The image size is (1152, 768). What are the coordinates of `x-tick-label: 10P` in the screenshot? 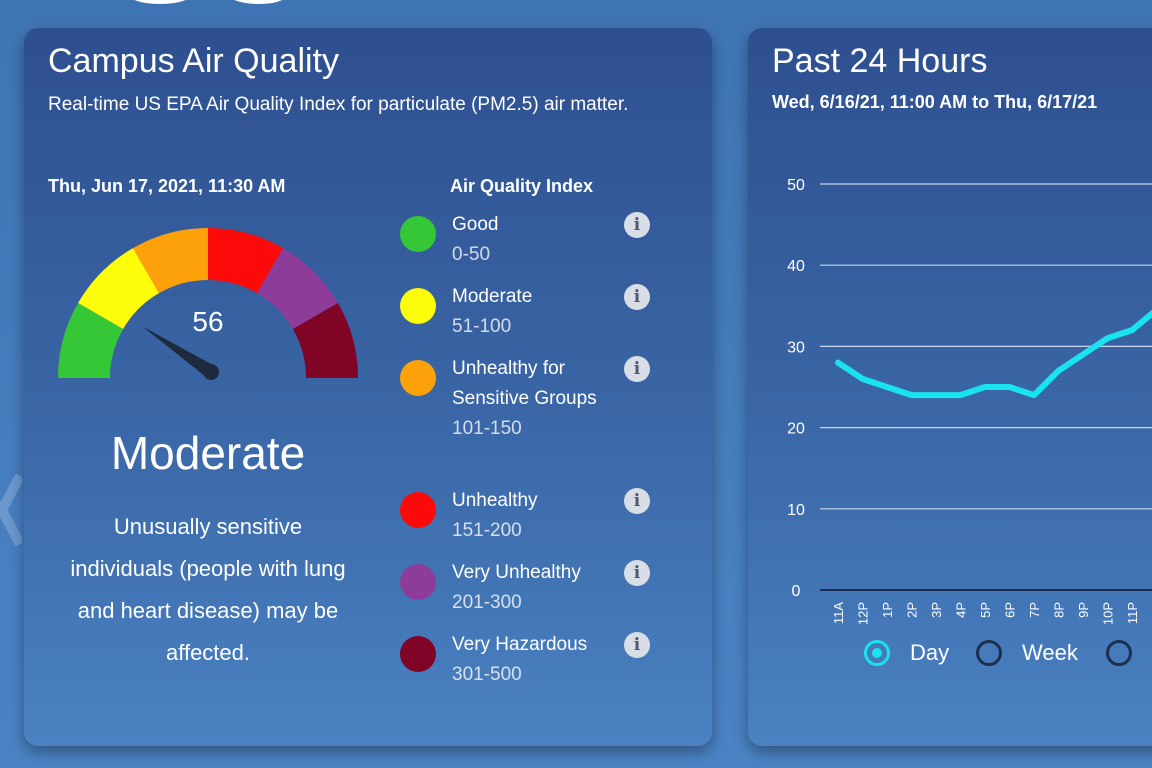 It's located at (1108, 613).